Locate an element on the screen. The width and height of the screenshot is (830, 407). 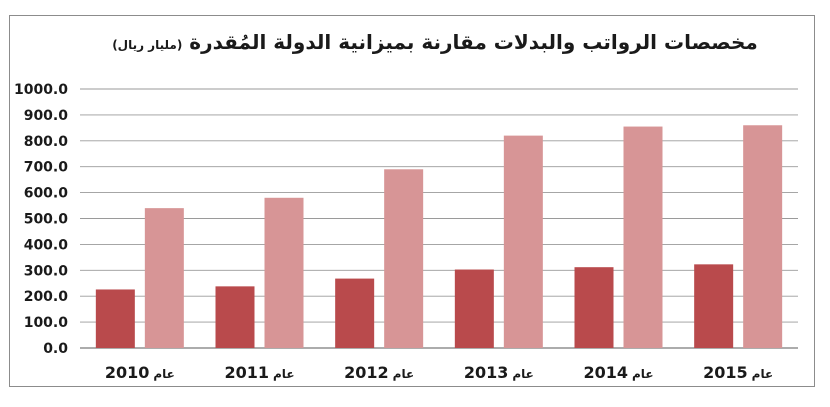
x-tick-label: 2011 عام is located at coordinates (259, 372).